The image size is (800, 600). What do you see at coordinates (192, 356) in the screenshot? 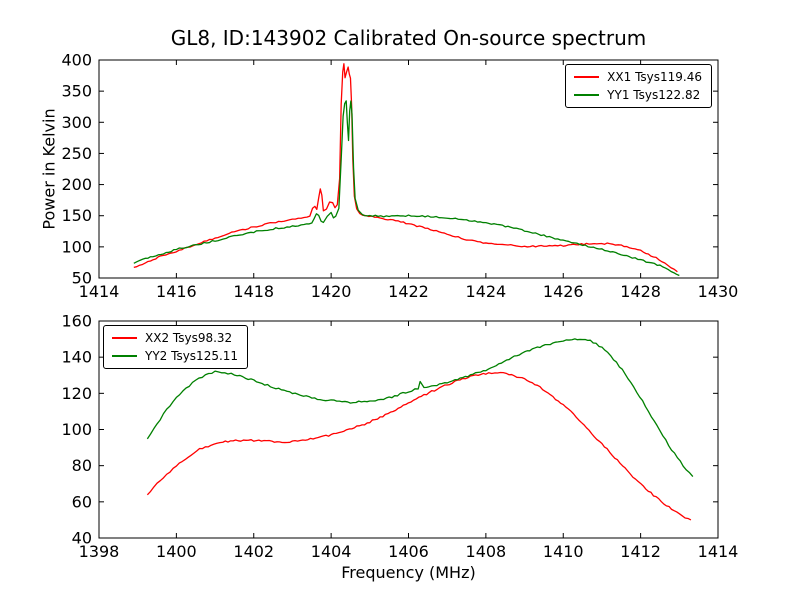
I see `legend-label-yy2: YY2 Tsys125.11` at bounding box center [192, 356].